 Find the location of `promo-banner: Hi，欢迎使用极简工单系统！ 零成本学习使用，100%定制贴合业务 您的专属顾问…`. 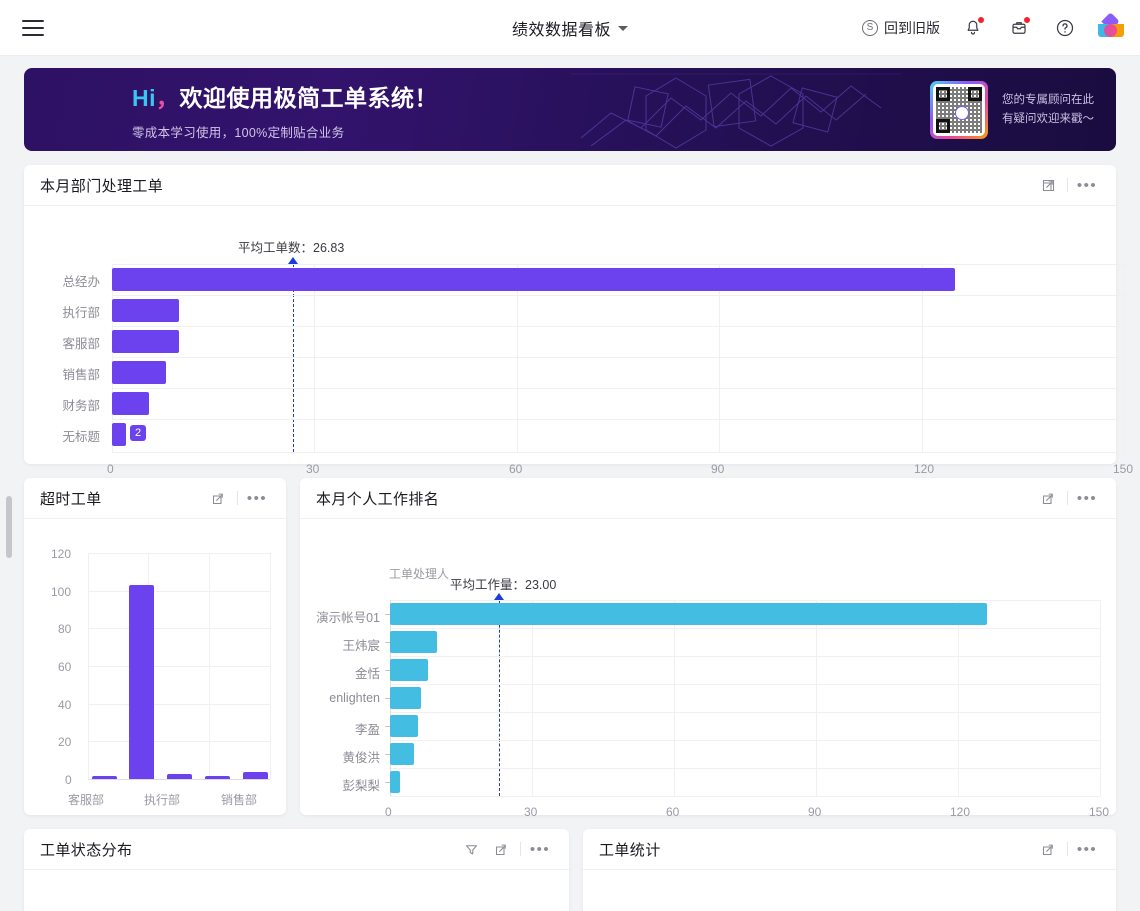

promo-banner: Hi，欢迎使用极简工单系统！ 零成本学习使用，100%定制贴合业务 您的专属顾问… is located at coordinates (570, 109).